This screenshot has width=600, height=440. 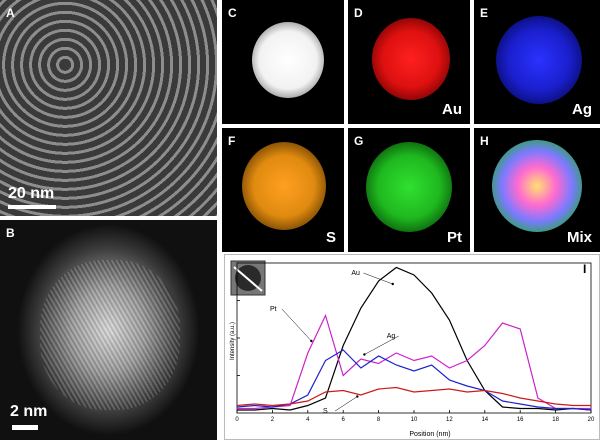 What do you see at coordinates (378, 278) in the screenshot?
I see `annotation-arrow-au` at bounding box center [378, 278].